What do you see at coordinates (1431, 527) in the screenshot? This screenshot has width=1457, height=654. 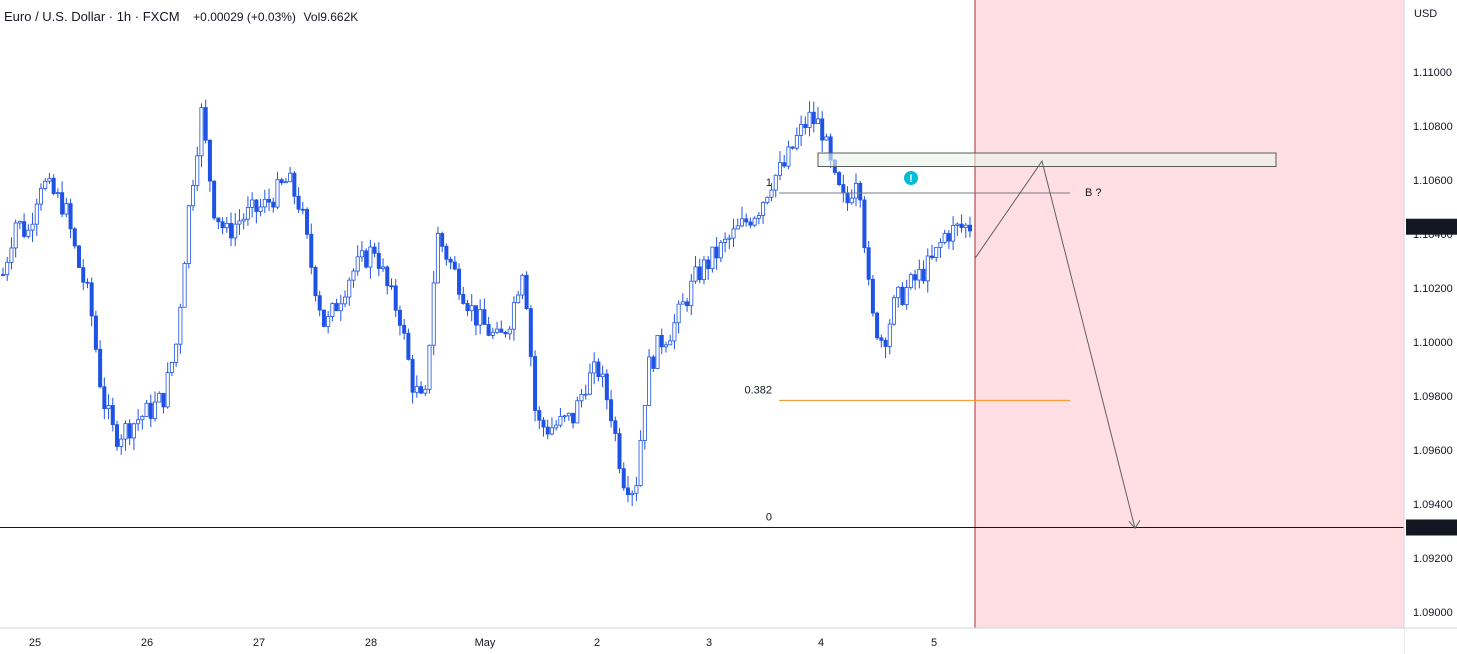 I see `target-price-tag` at bounding box center [1431, 527].